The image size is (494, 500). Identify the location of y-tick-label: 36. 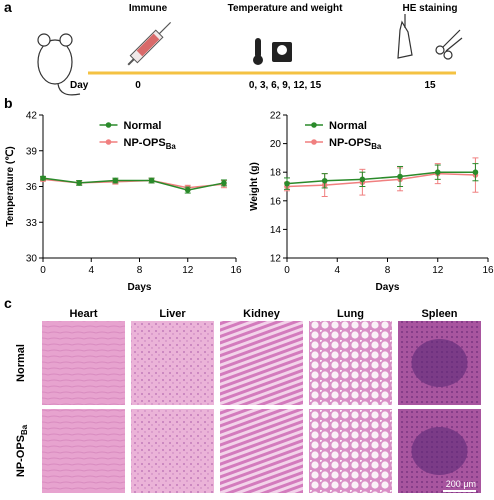
(32, 187).